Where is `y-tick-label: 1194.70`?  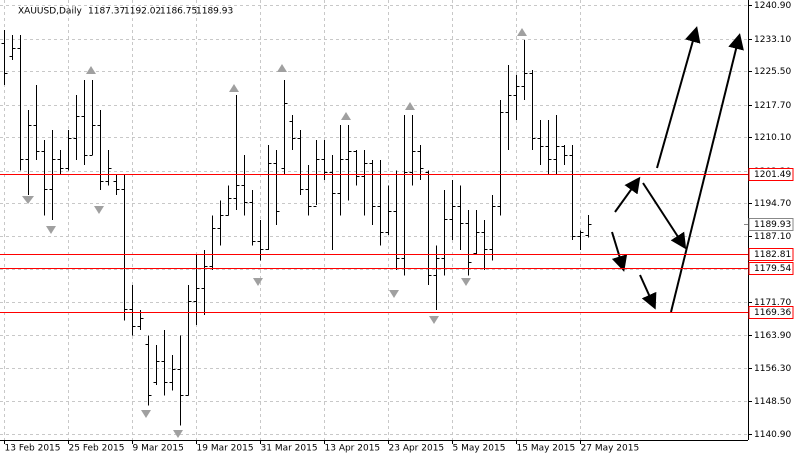
y-tick-label: 1194.70 is located at coordinates (772, 204).